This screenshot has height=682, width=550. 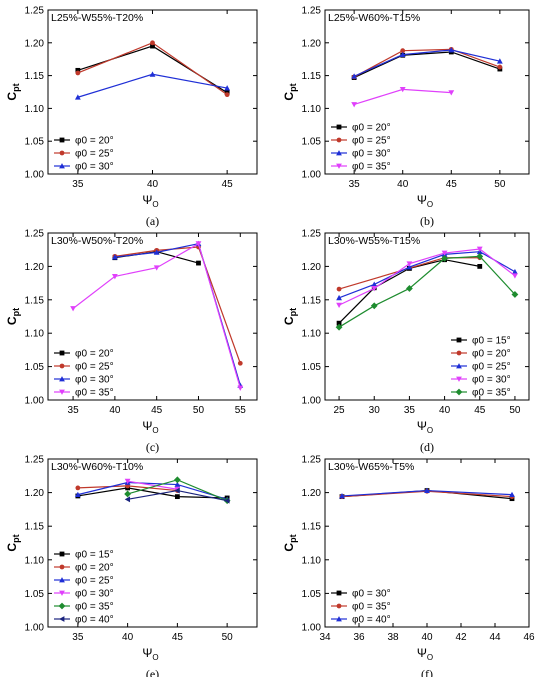 I want to click on legend: φ0 = 15° φ0 = 20° φ0 = 25° φ0 = 30° φ0 = 35°, so click(x=481, y=367).